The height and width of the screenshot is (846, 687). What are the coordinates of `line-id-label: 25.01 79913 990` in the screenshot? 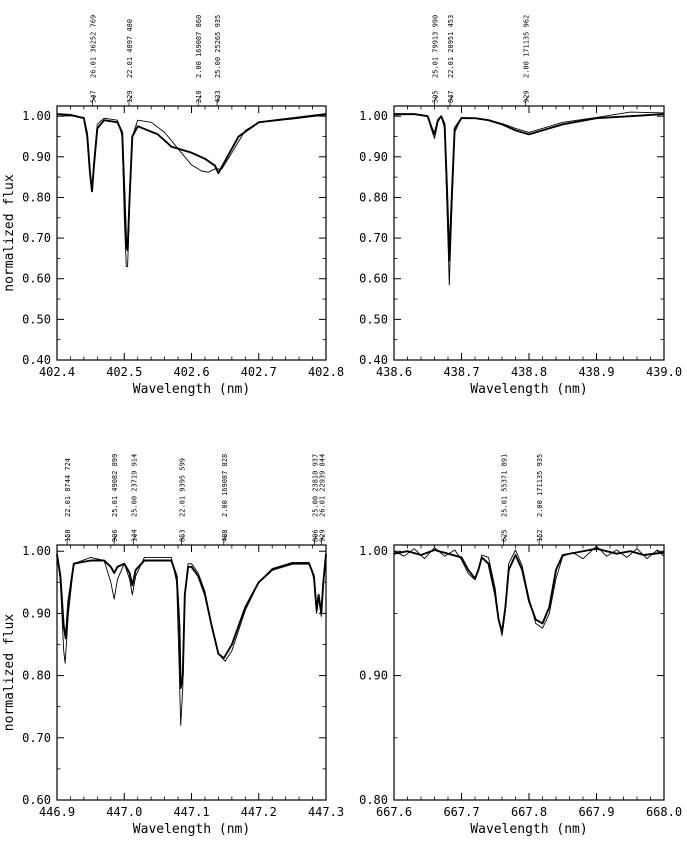 It's located at (436, 46).